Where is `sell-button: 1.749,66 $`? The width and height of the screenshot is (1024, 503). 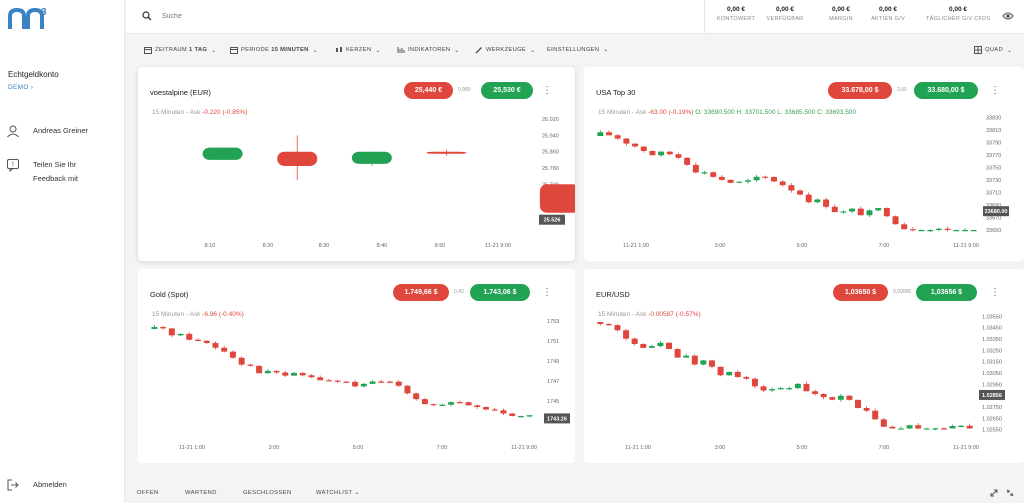
sell-button: 1.749,66 $ is located at coordinates (421, 292).